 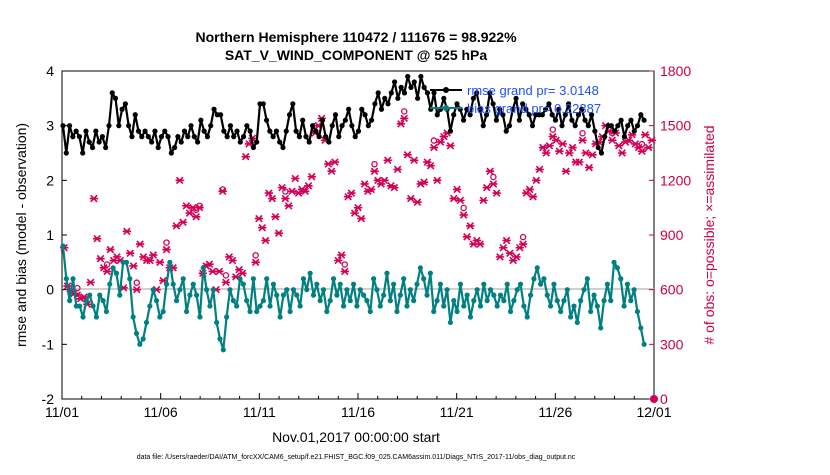 I want to click on chart-title-line2: SAT_V_WIND_COMPONENT @ 525 hPa, so click(x=356, y=55).